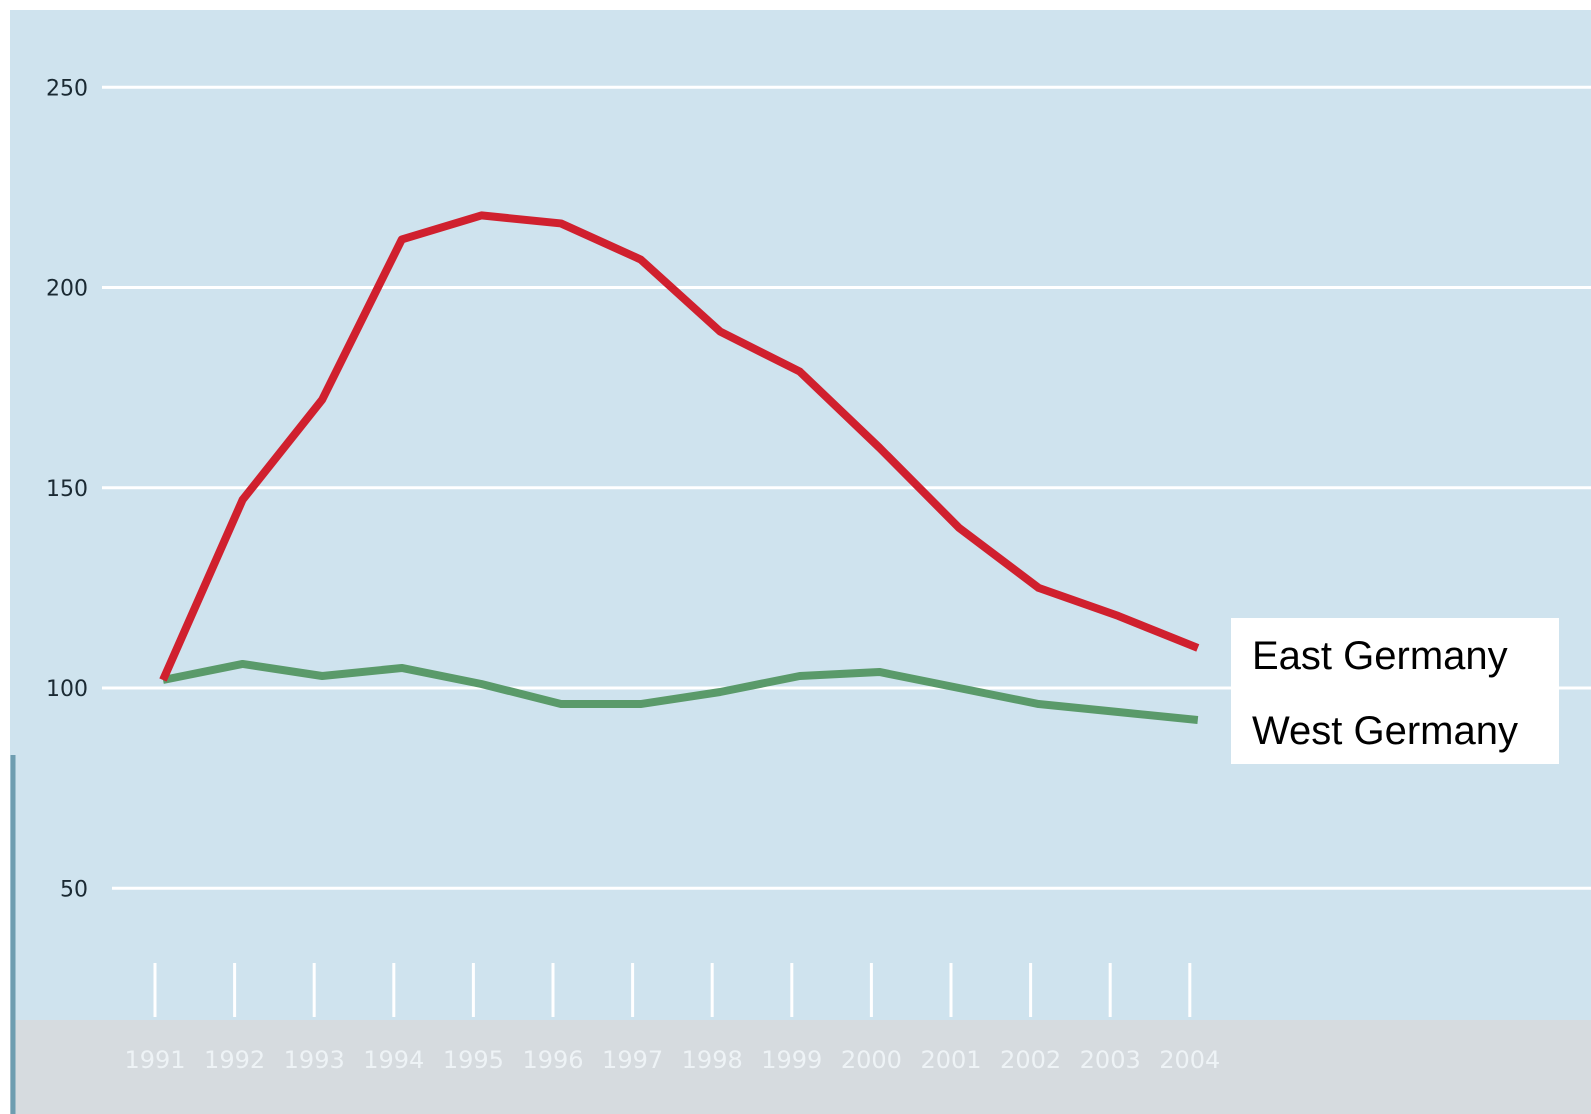 Image resolution: width=1591 pixels, height=1114 pixels. Describe the element at coordinates (680, 692) in the screenshot. I see `series-line-west-germany` at that location.